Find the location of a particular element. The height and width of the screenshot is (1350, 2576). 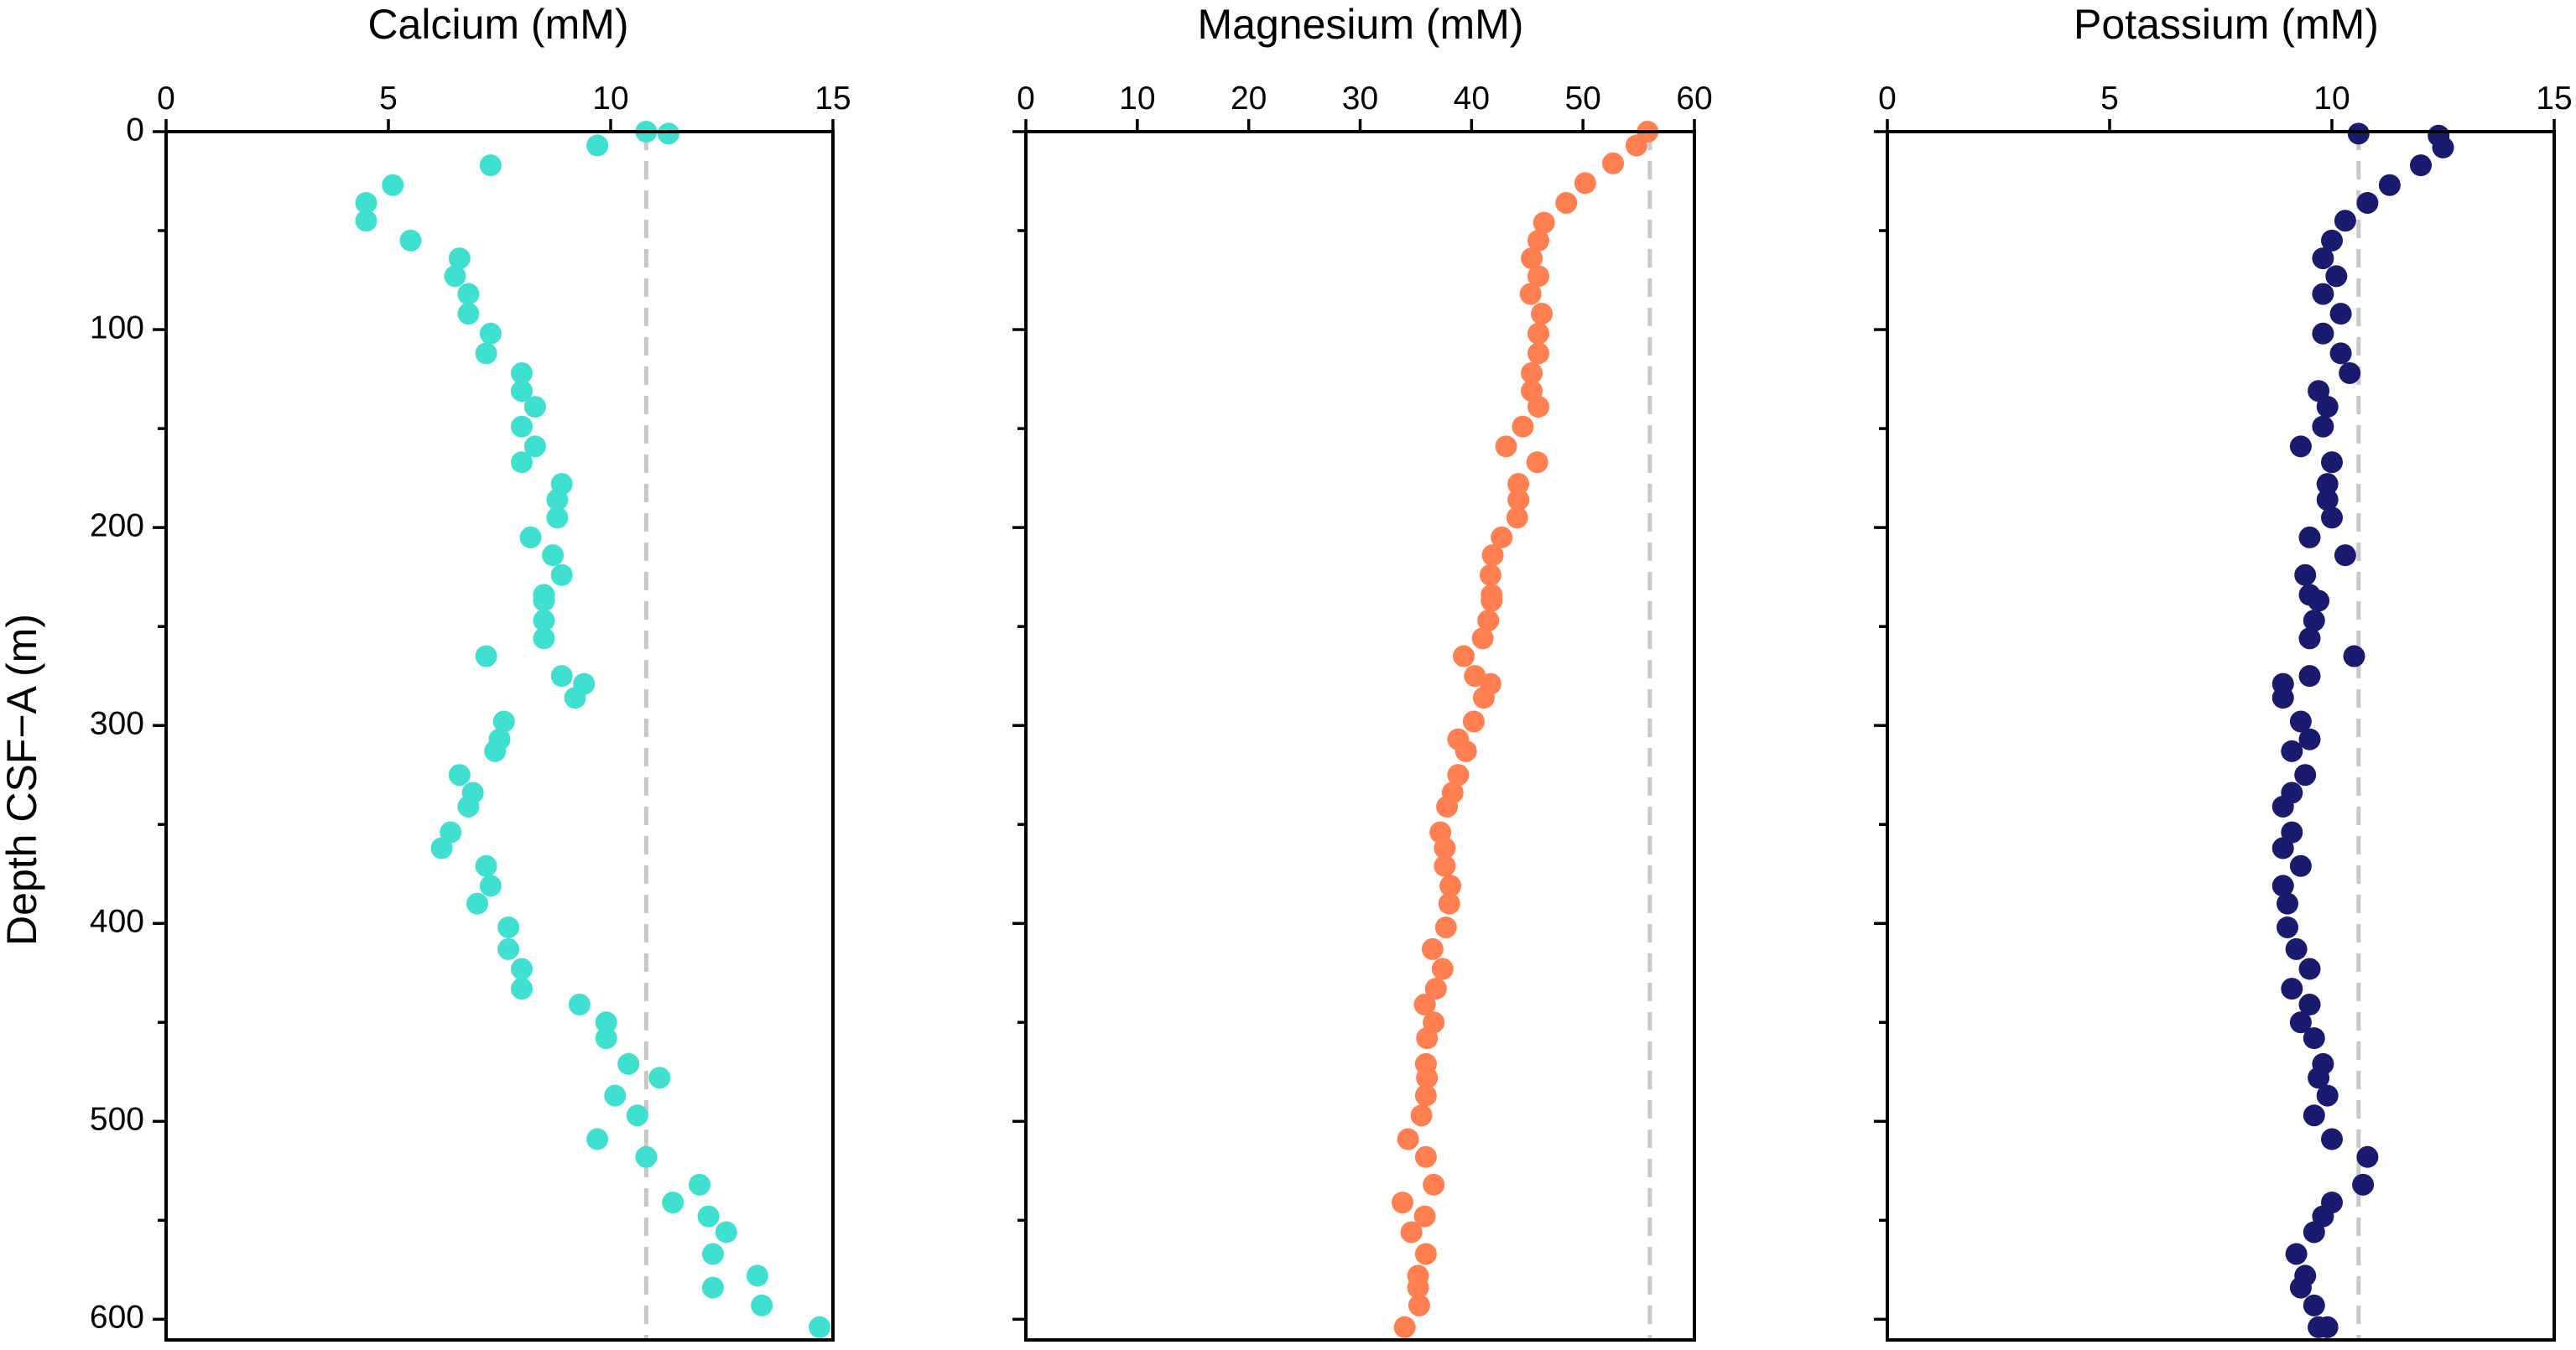

y-tick-label: 500 is located at coordinates (117, 1120).